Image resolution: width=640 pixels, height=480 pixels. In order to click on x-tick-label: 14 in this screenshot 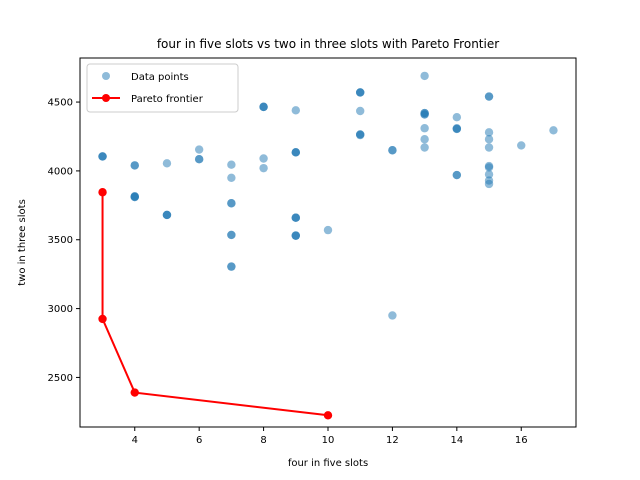, I will do `click(456, 440)`.